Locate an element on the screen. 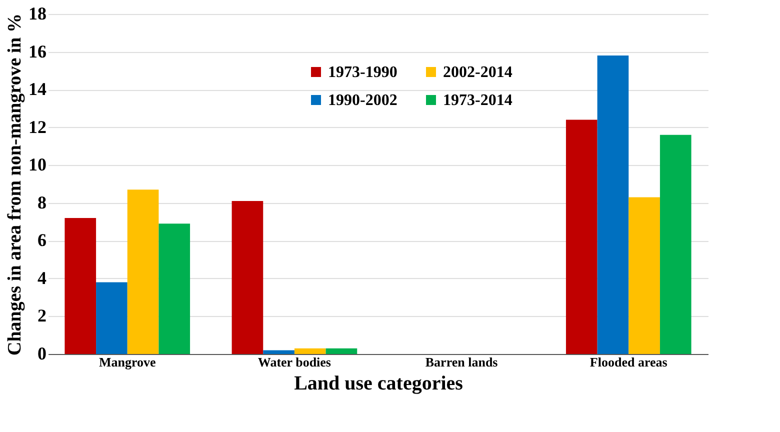 This screenshot has height=432, width=780. legend-label: 1990-2002 is located at coordinates (363, 100).